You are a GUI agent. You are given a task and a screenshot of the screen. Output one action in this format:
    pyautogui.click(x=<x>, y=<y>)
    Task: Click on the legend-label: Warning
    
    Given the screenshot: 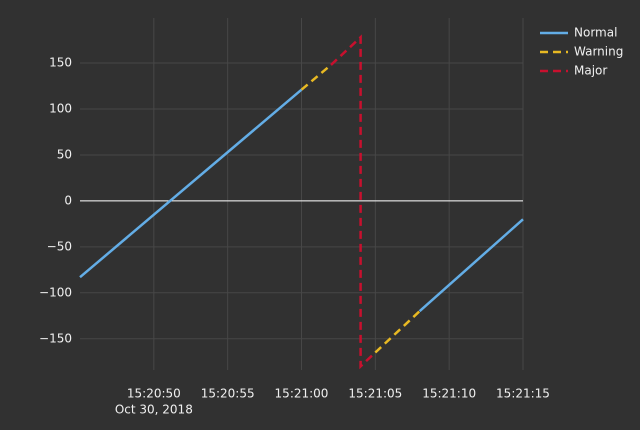 What is the action you would take?
    pyautogui.click(x=598, y=52)
    